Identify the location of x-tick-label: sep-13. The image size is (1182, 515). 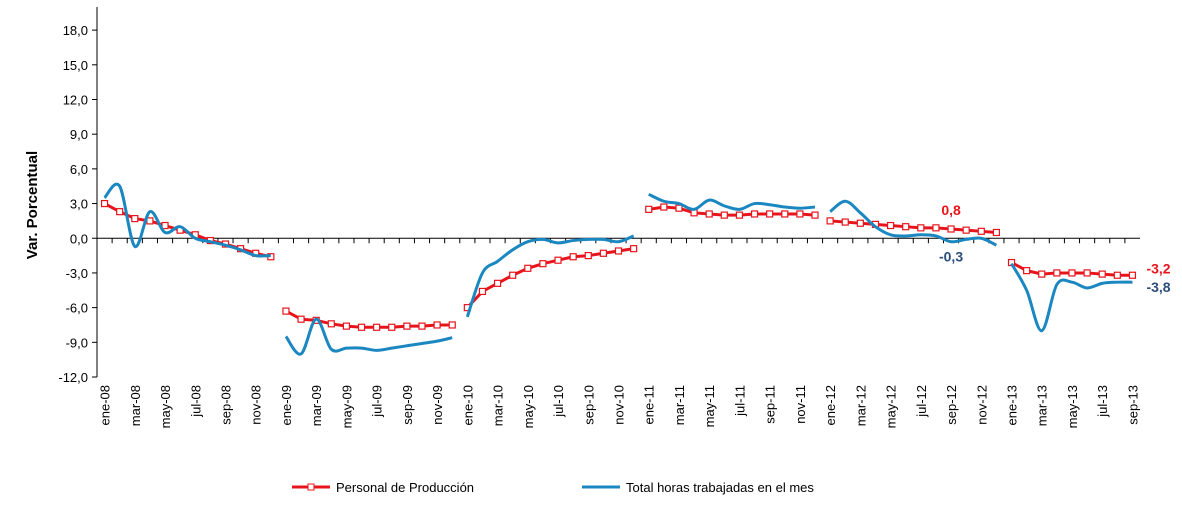
(1132, 405).